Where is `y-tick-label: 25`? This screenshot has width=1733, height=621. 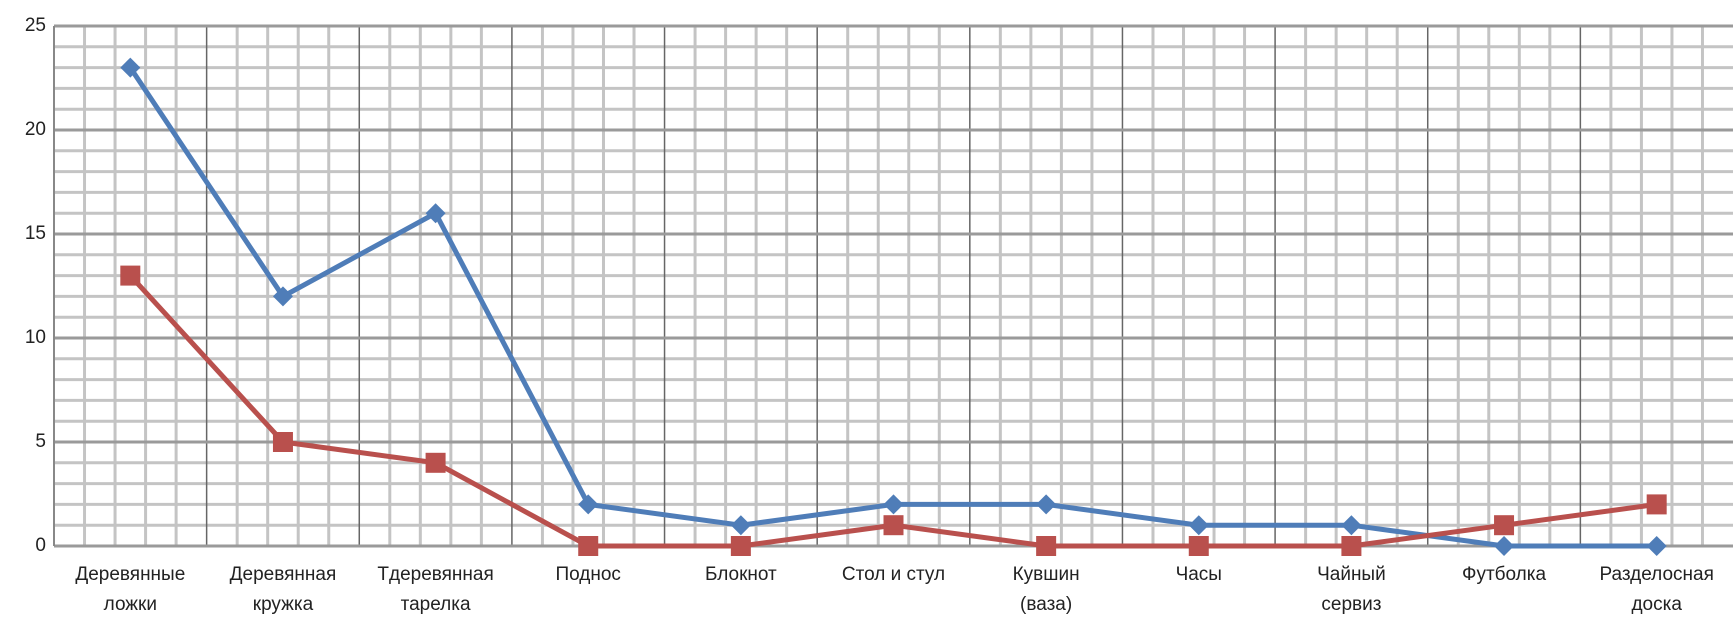
y-tick-label: 25 is located at coordinates (35, 25).